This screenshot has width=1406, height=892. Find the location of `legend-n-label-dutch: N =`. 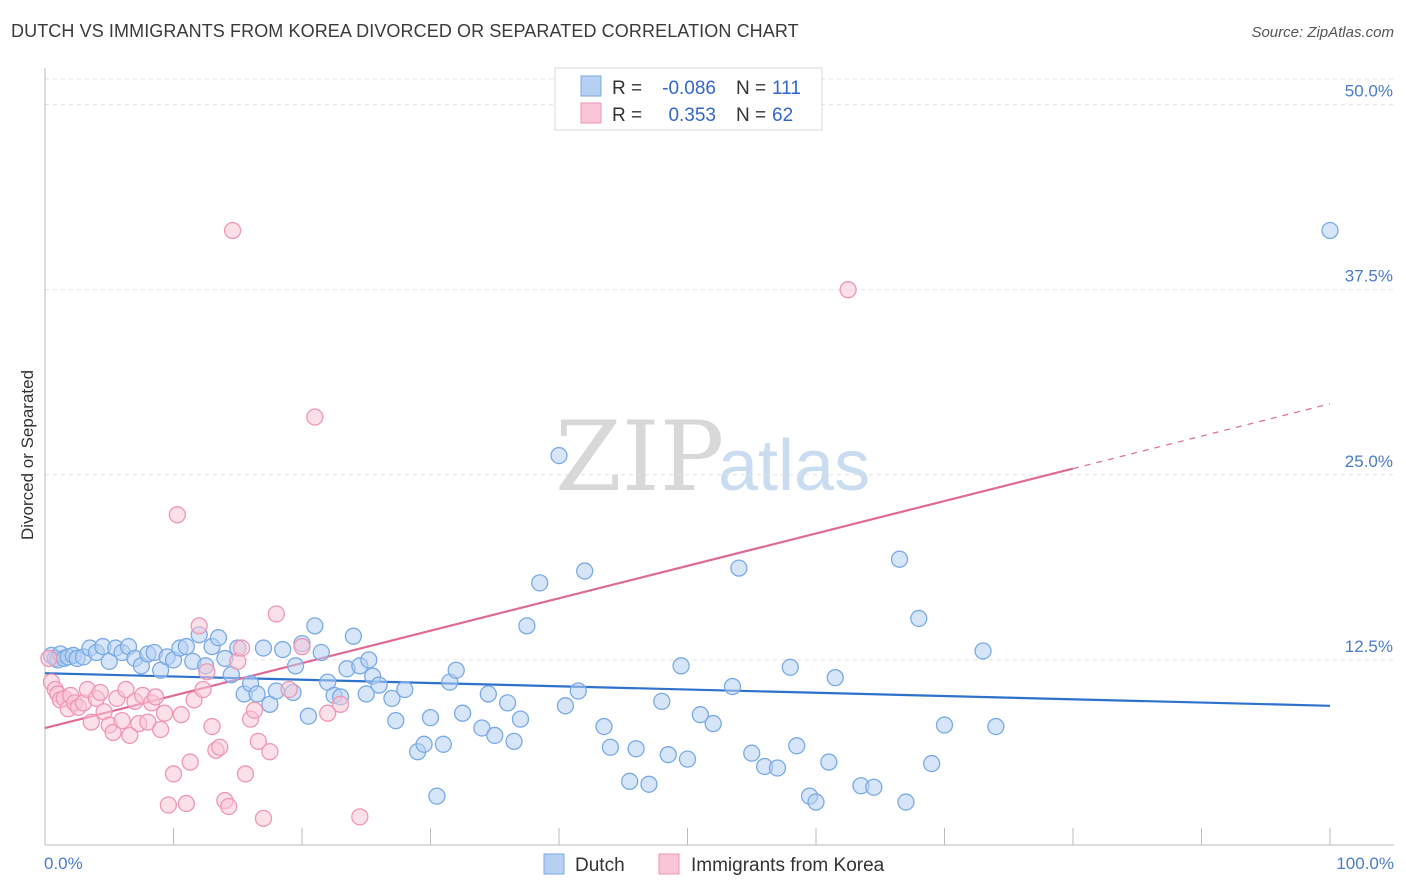

legend-n-label-dutch: N = is located at coordinates (751, 88).